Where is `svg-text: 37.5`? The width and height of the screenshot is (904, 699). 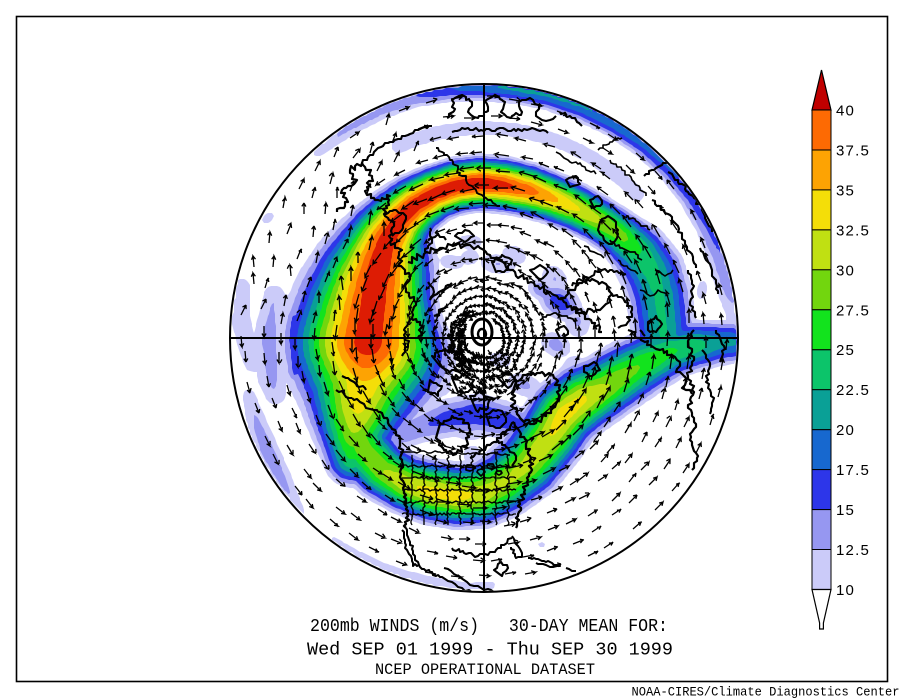
svg-text: 37.5 is located at coordinates (853, 151).